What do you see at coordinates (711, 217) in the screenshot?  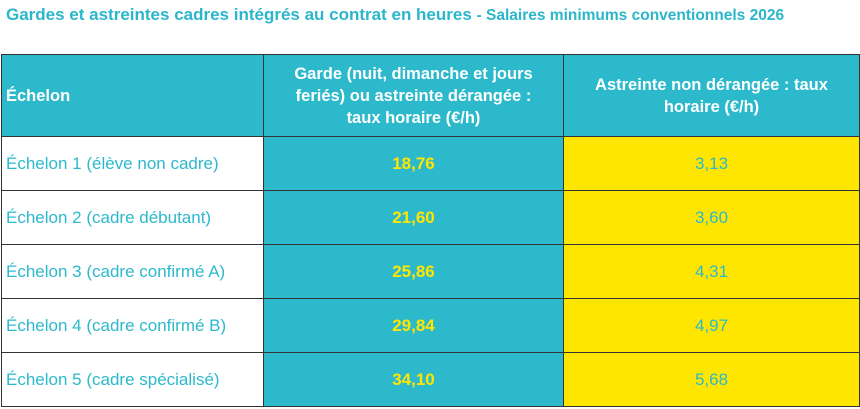 I see `astreinte-rate-cell: 3,60` at bounding box center [711, 217].